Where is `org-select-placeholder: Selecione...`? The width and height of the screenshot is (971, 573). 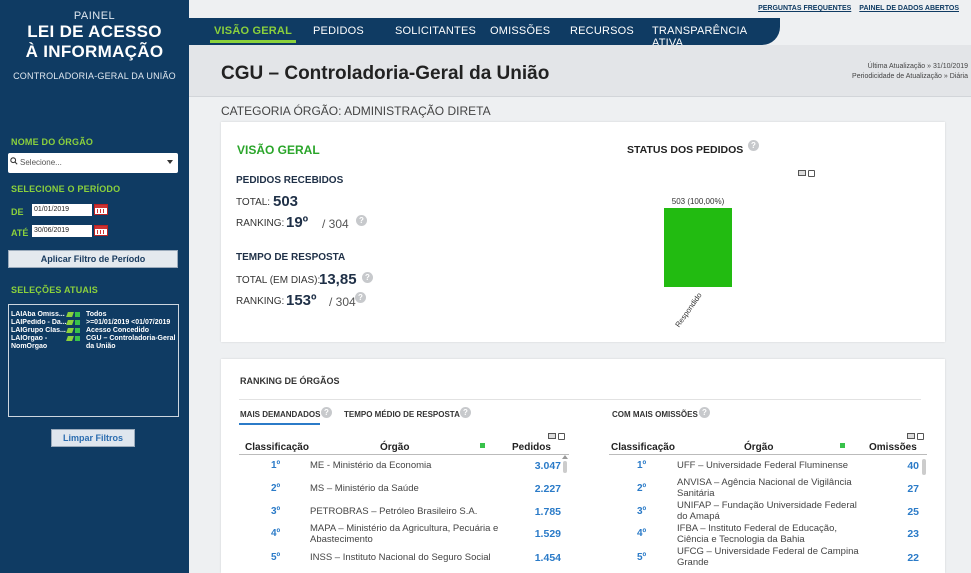 org-select-placeholder: Selecione... is located at coordinates (41, 162).